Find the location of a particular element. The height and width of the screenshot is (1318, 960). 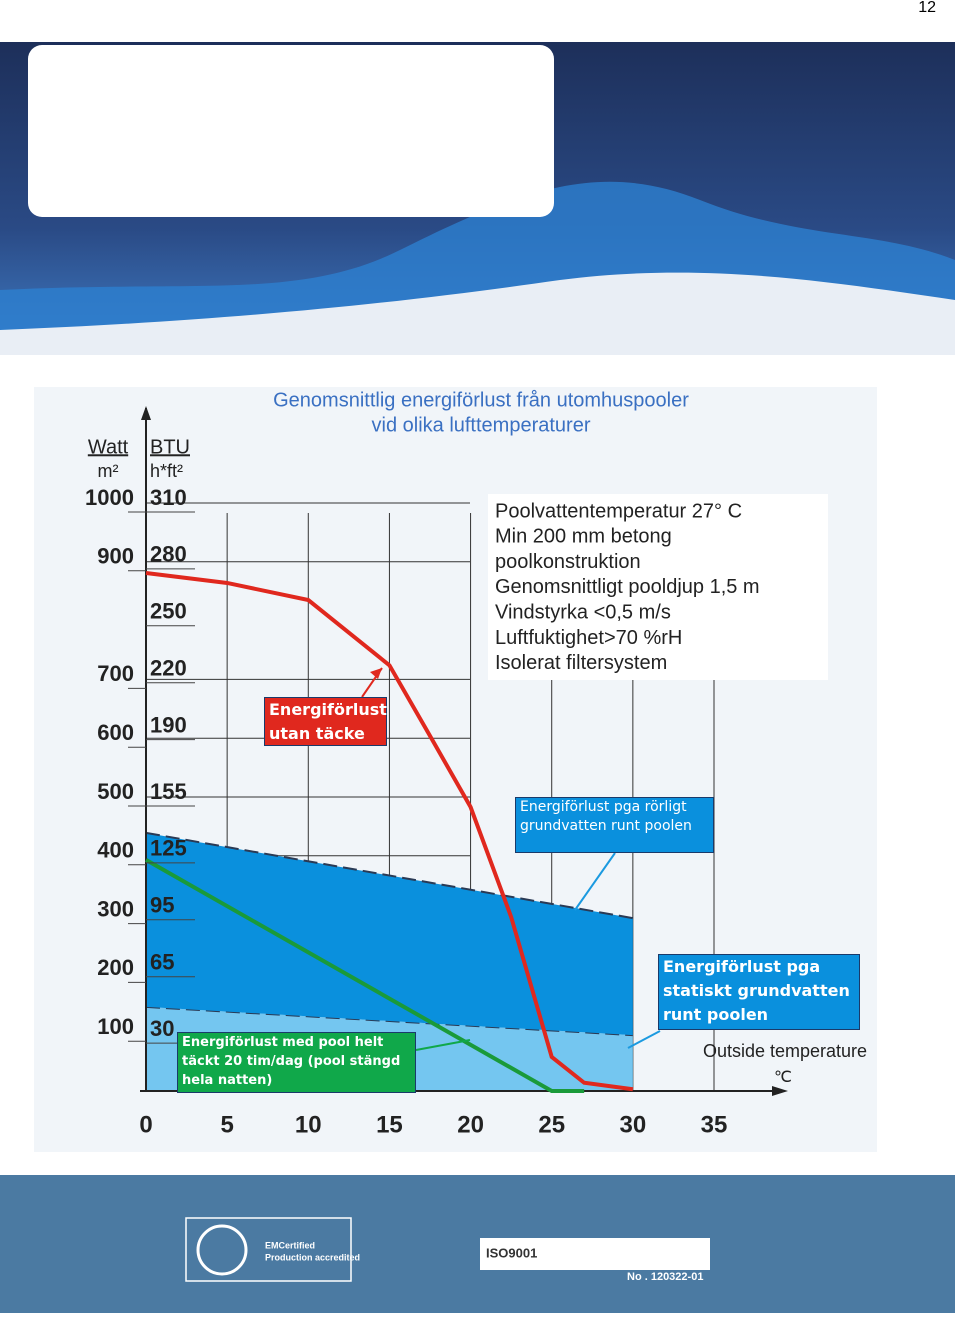

leader-arrow is located at coordinates (376, 673).